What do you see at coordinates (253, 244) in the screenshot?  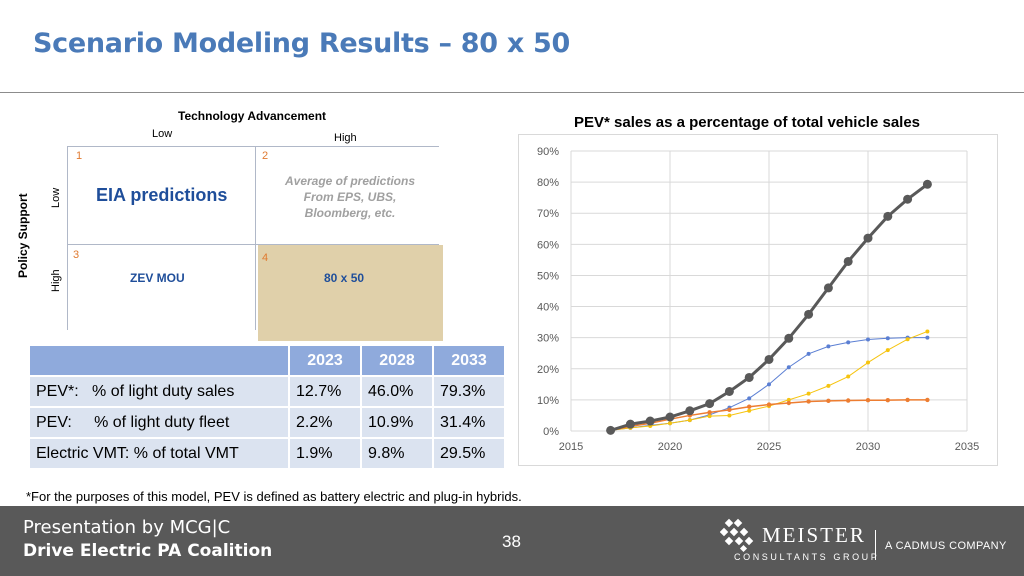 I see `matrix-middle-line` at bounding box center [253, 244].